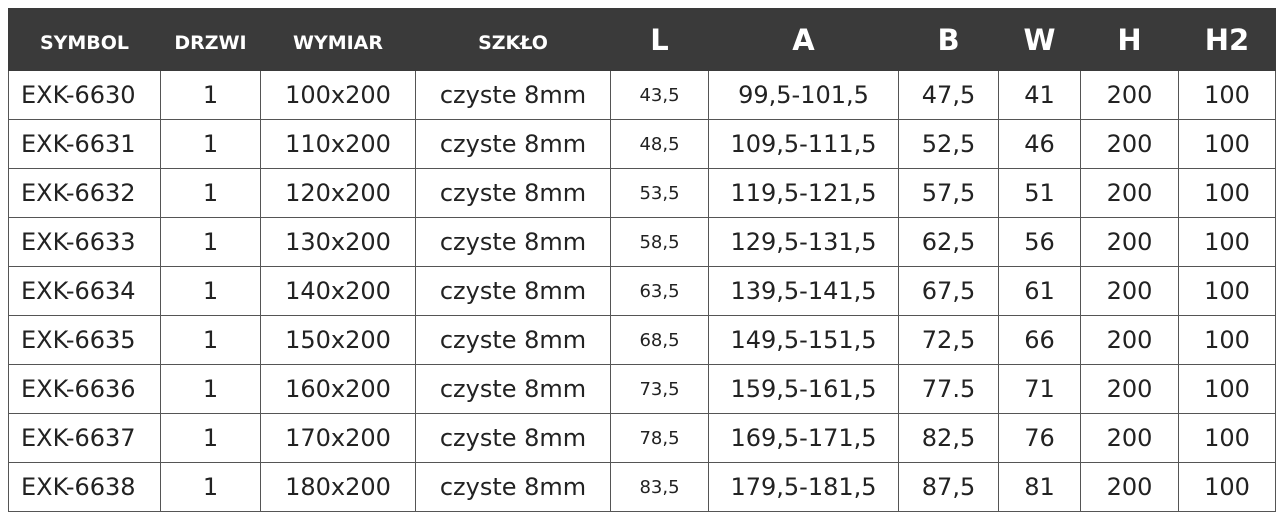  I want to click on table-cell: 87,5, so click(948, 487).